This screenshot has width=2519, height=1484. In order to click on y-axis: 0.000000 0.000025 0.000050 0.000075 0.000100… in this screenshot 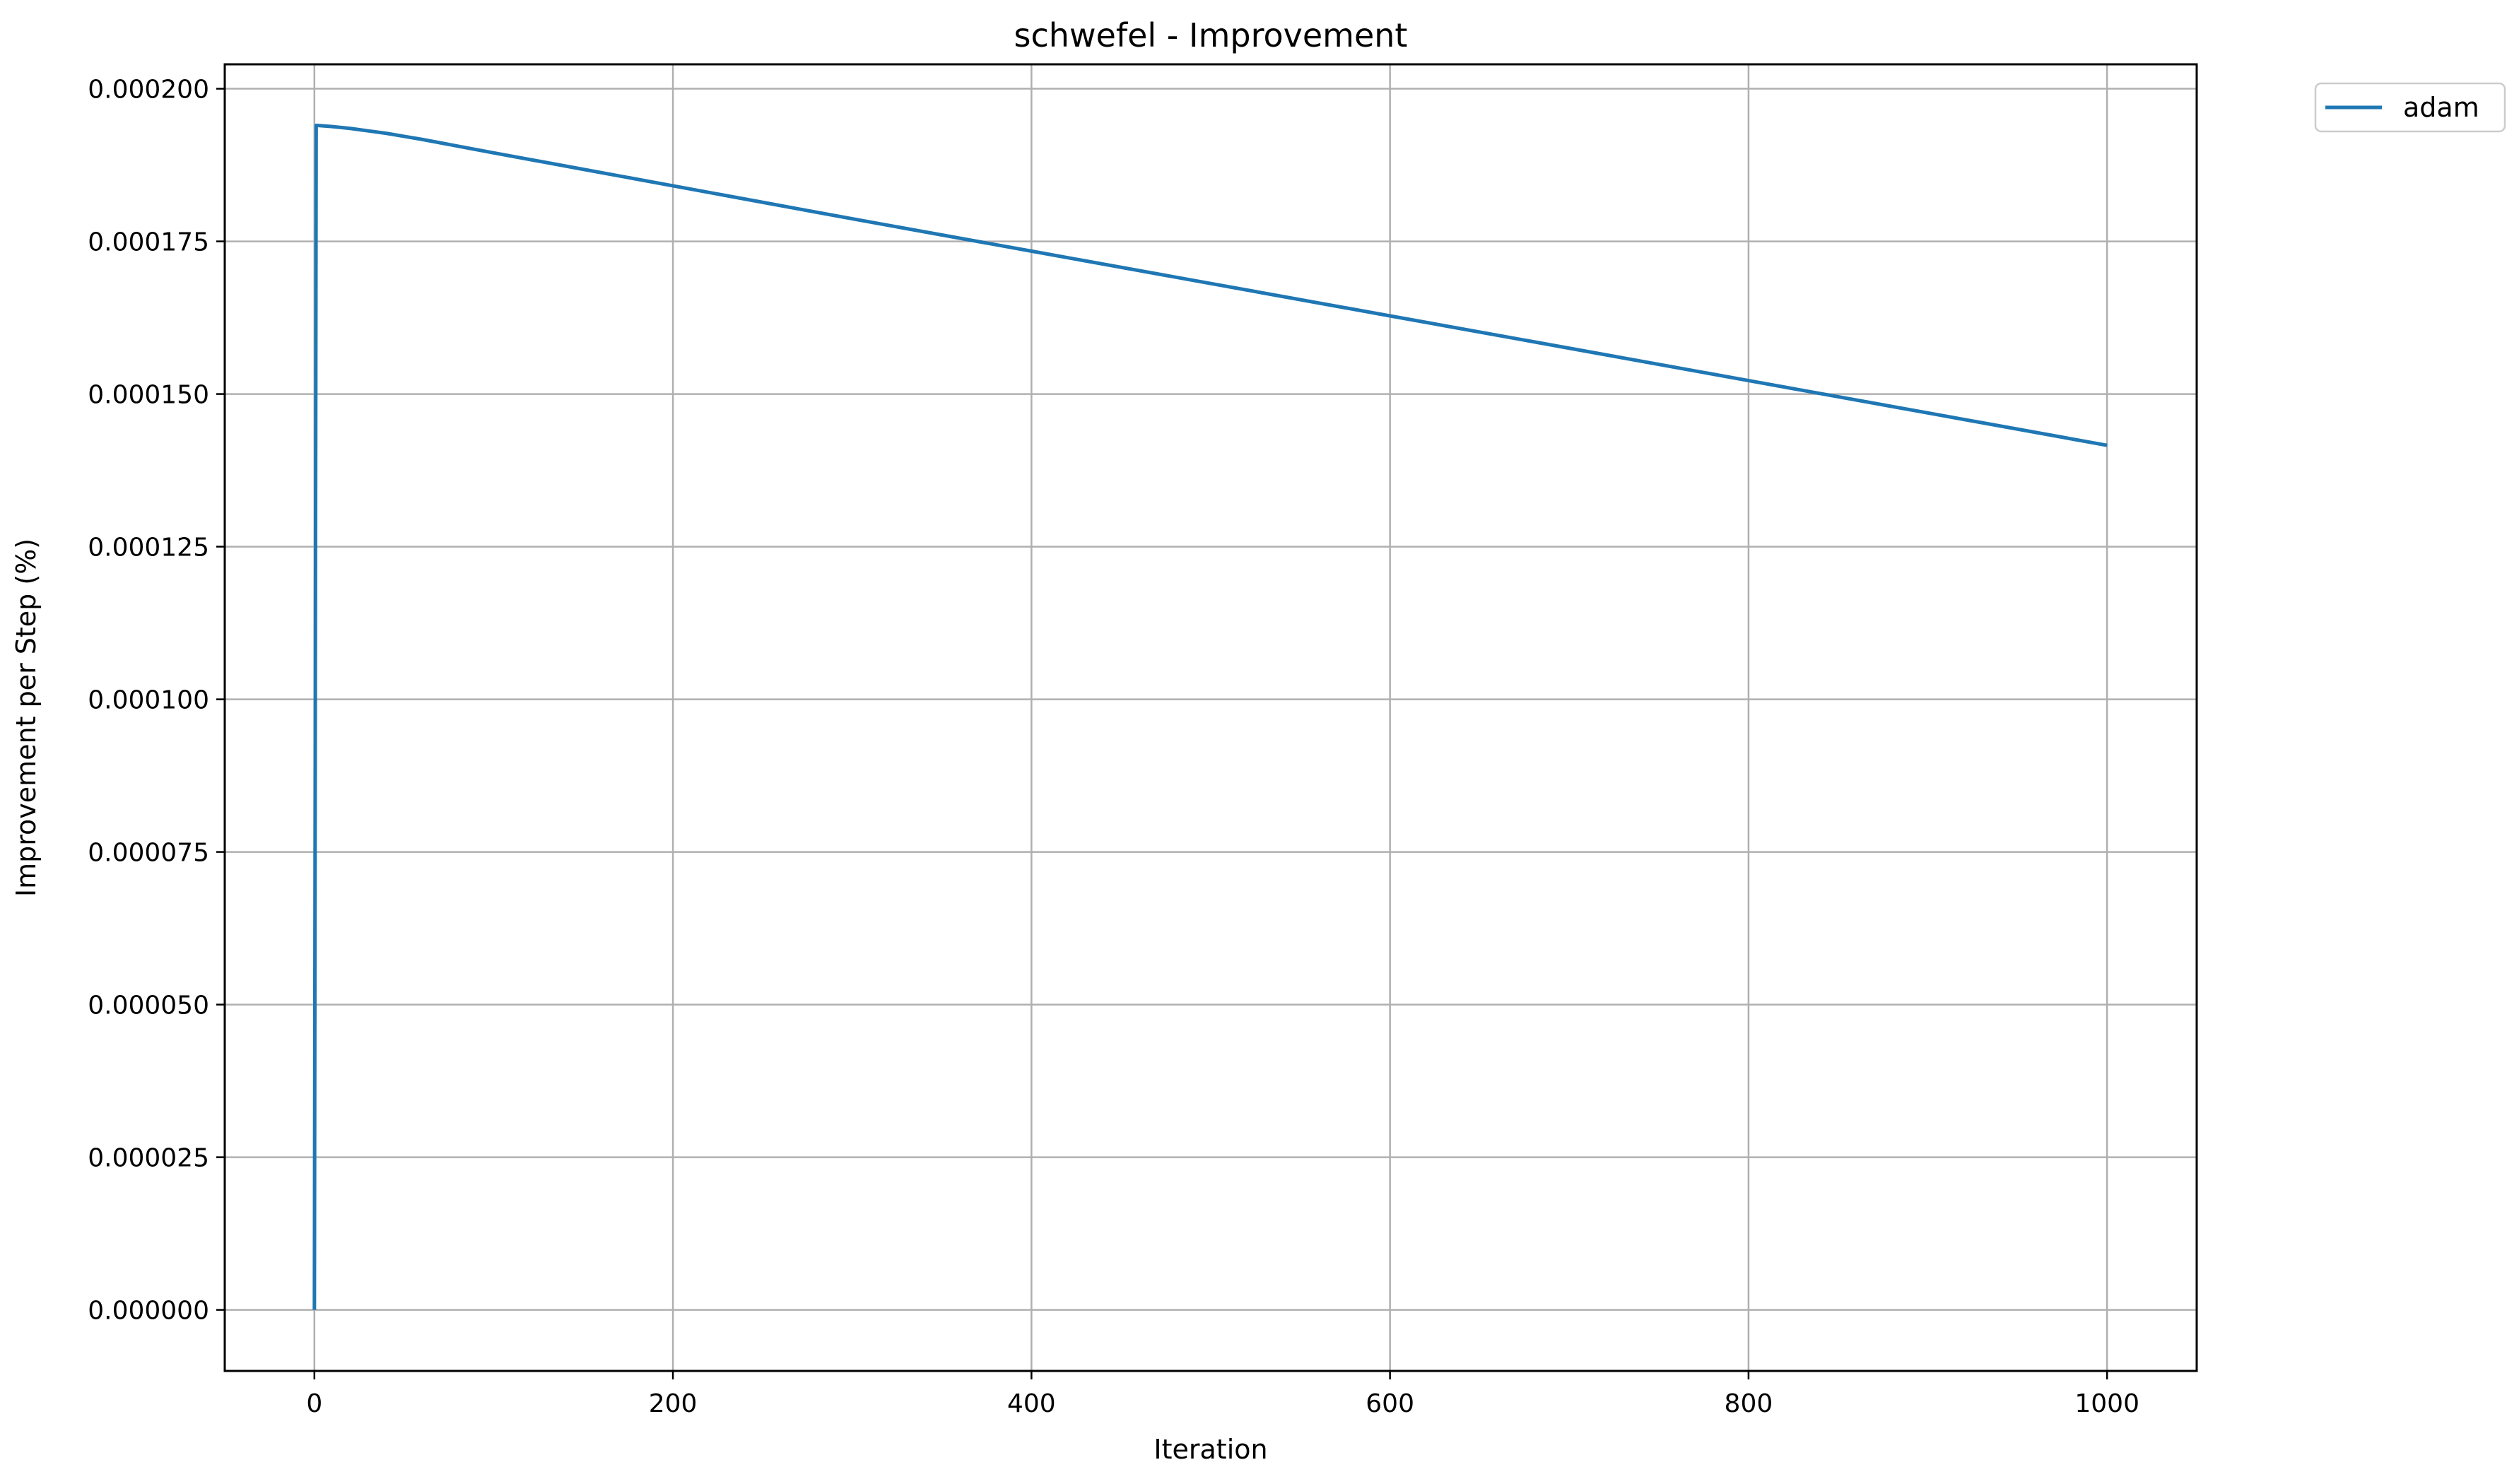, I will do `click(156, 701)`.